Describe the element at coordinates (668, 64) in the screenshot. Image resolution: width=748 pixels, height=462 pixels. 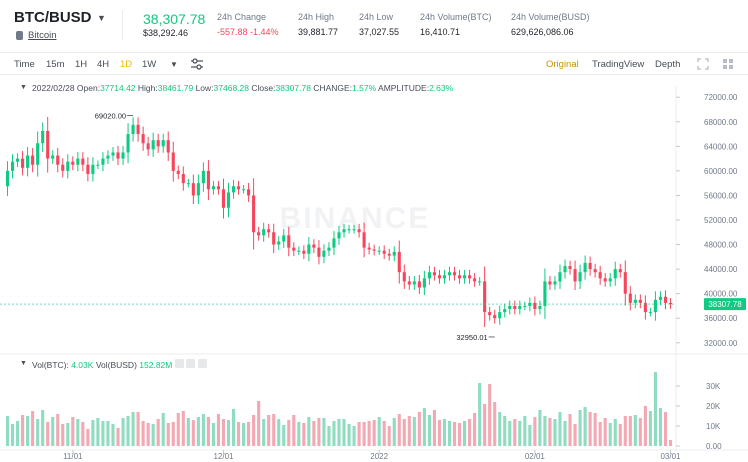
I see `tab-depth: Depth` at that location.